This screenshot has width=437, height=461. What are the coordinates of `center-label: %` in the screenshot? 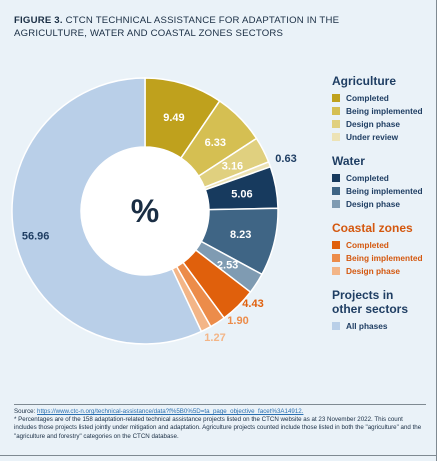 It's located at (145, 211).